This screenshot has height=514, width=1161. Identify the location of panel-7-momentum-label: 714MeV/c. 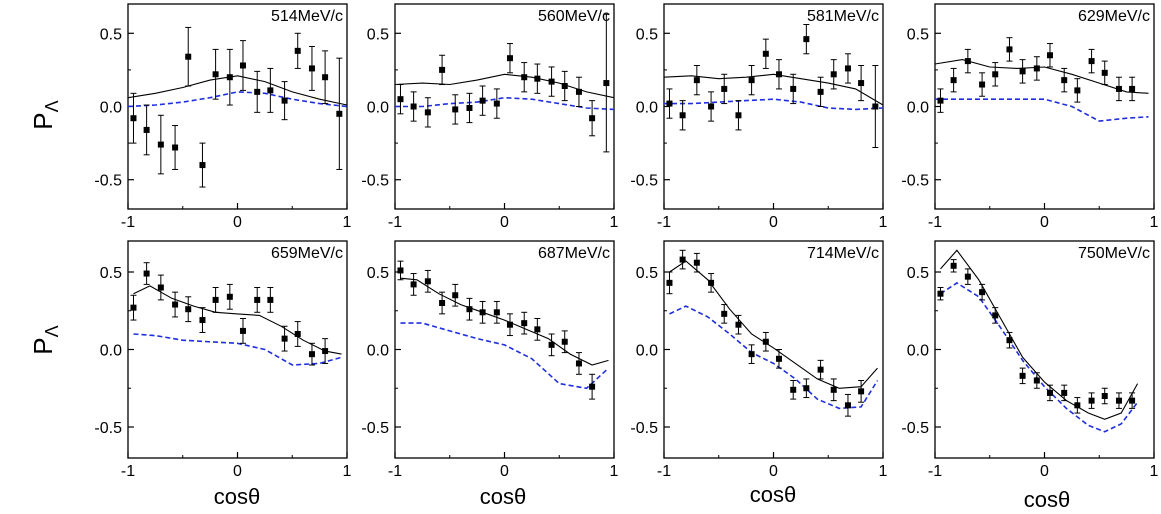
(843, 253).